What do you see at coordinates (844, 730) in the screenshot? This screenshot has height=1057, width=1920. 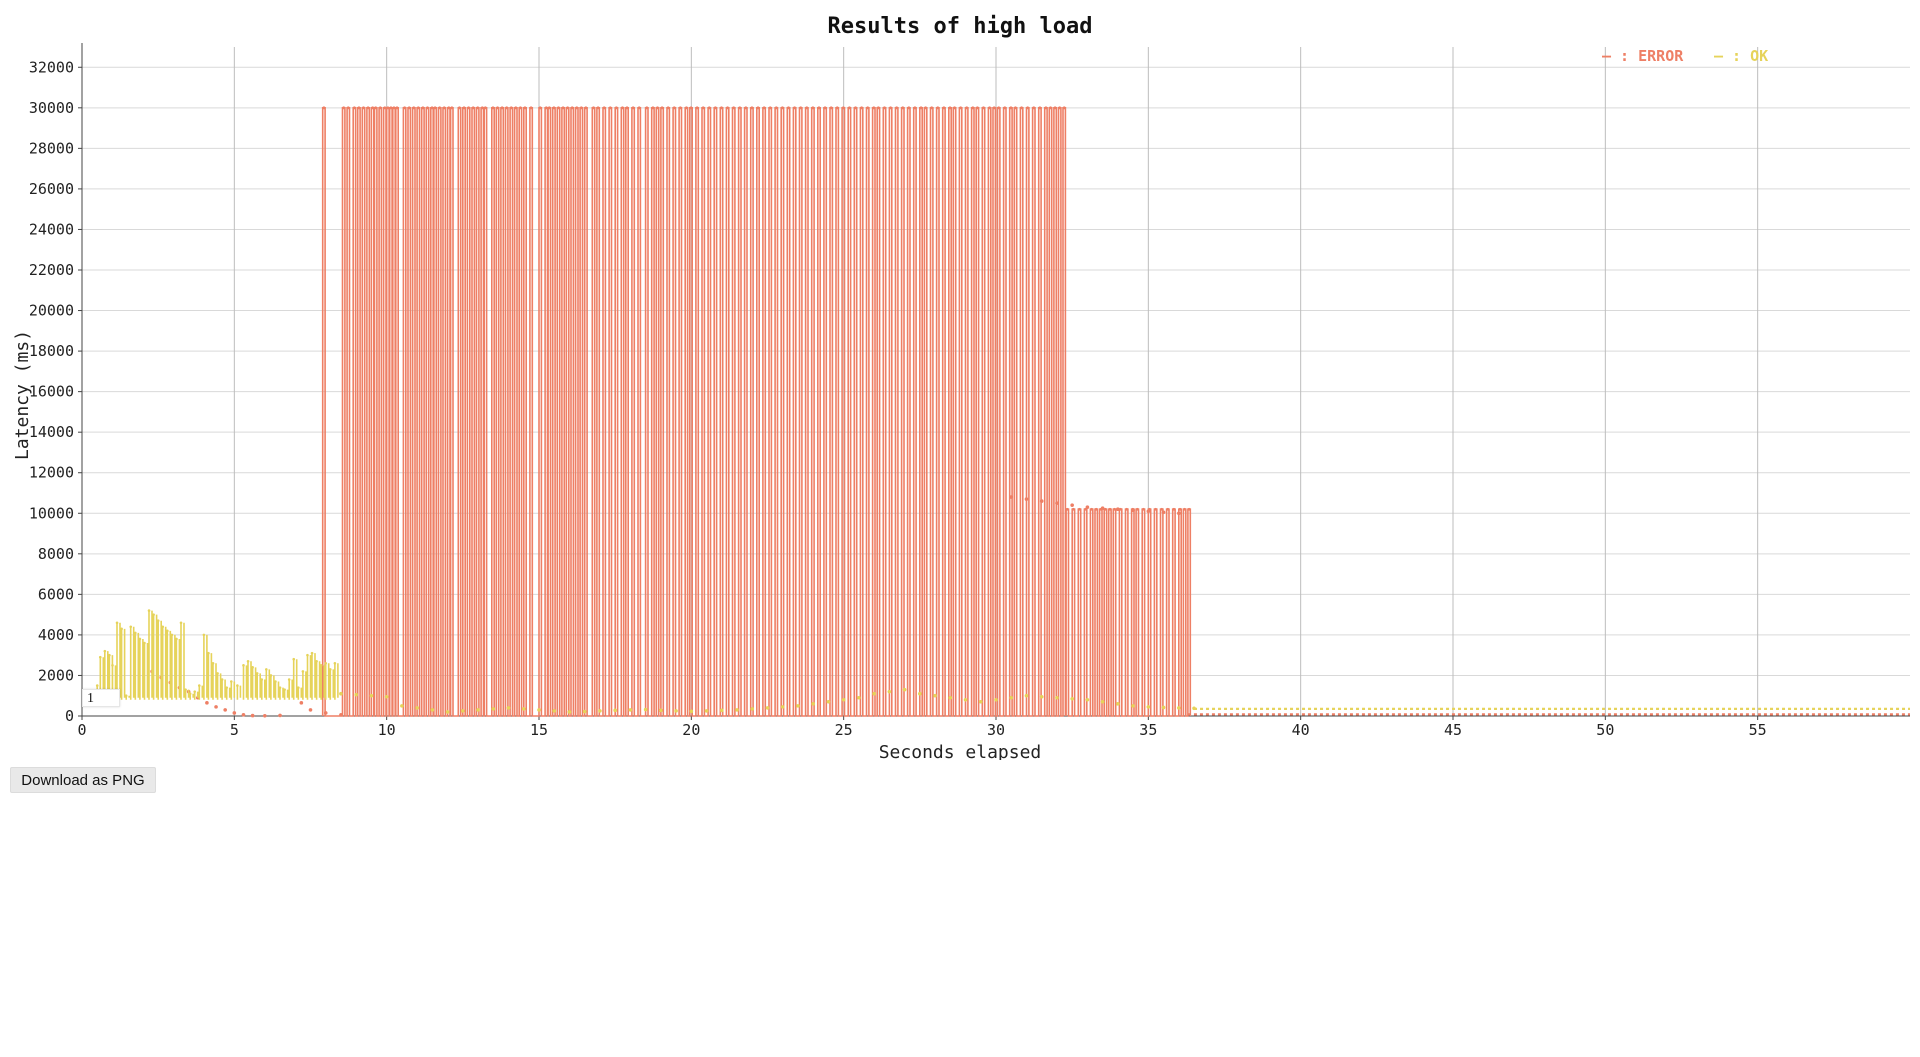 I see `x-tick-label: 25` at bounding box center [844, 730].